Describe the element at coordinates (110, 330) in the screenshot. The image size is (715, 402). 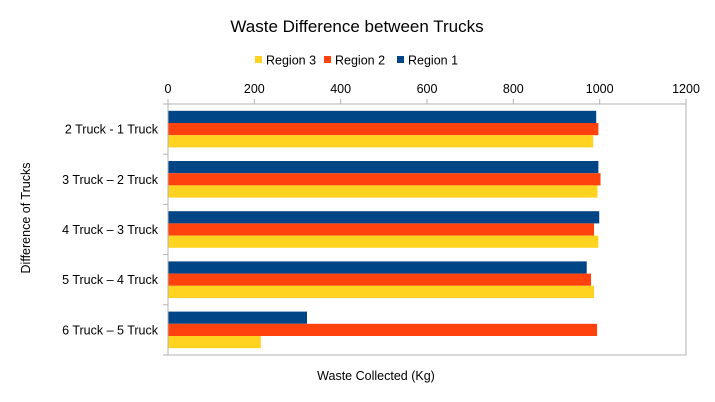
I see `category-label: 6 Truck – 5 Truck` at that location.